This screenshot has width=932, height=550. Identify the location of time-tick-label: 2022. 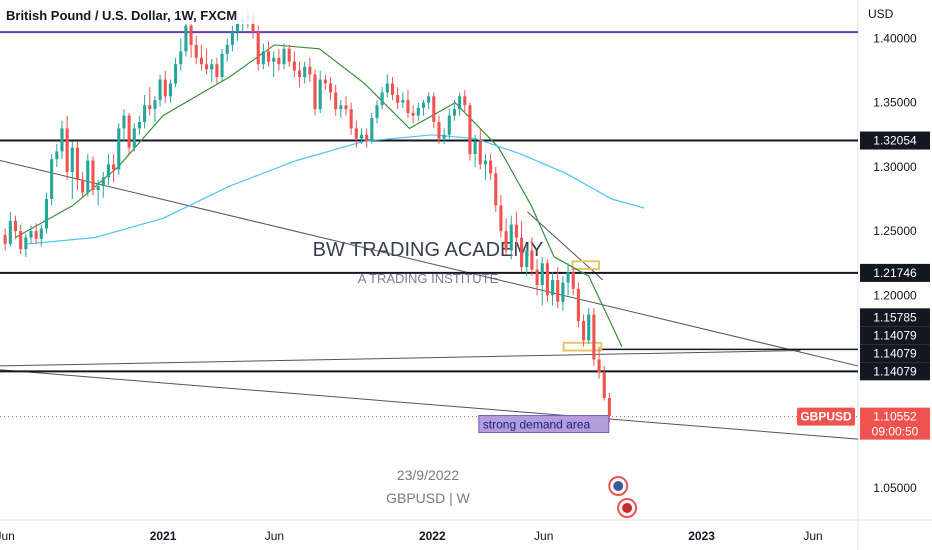
(432, 536).